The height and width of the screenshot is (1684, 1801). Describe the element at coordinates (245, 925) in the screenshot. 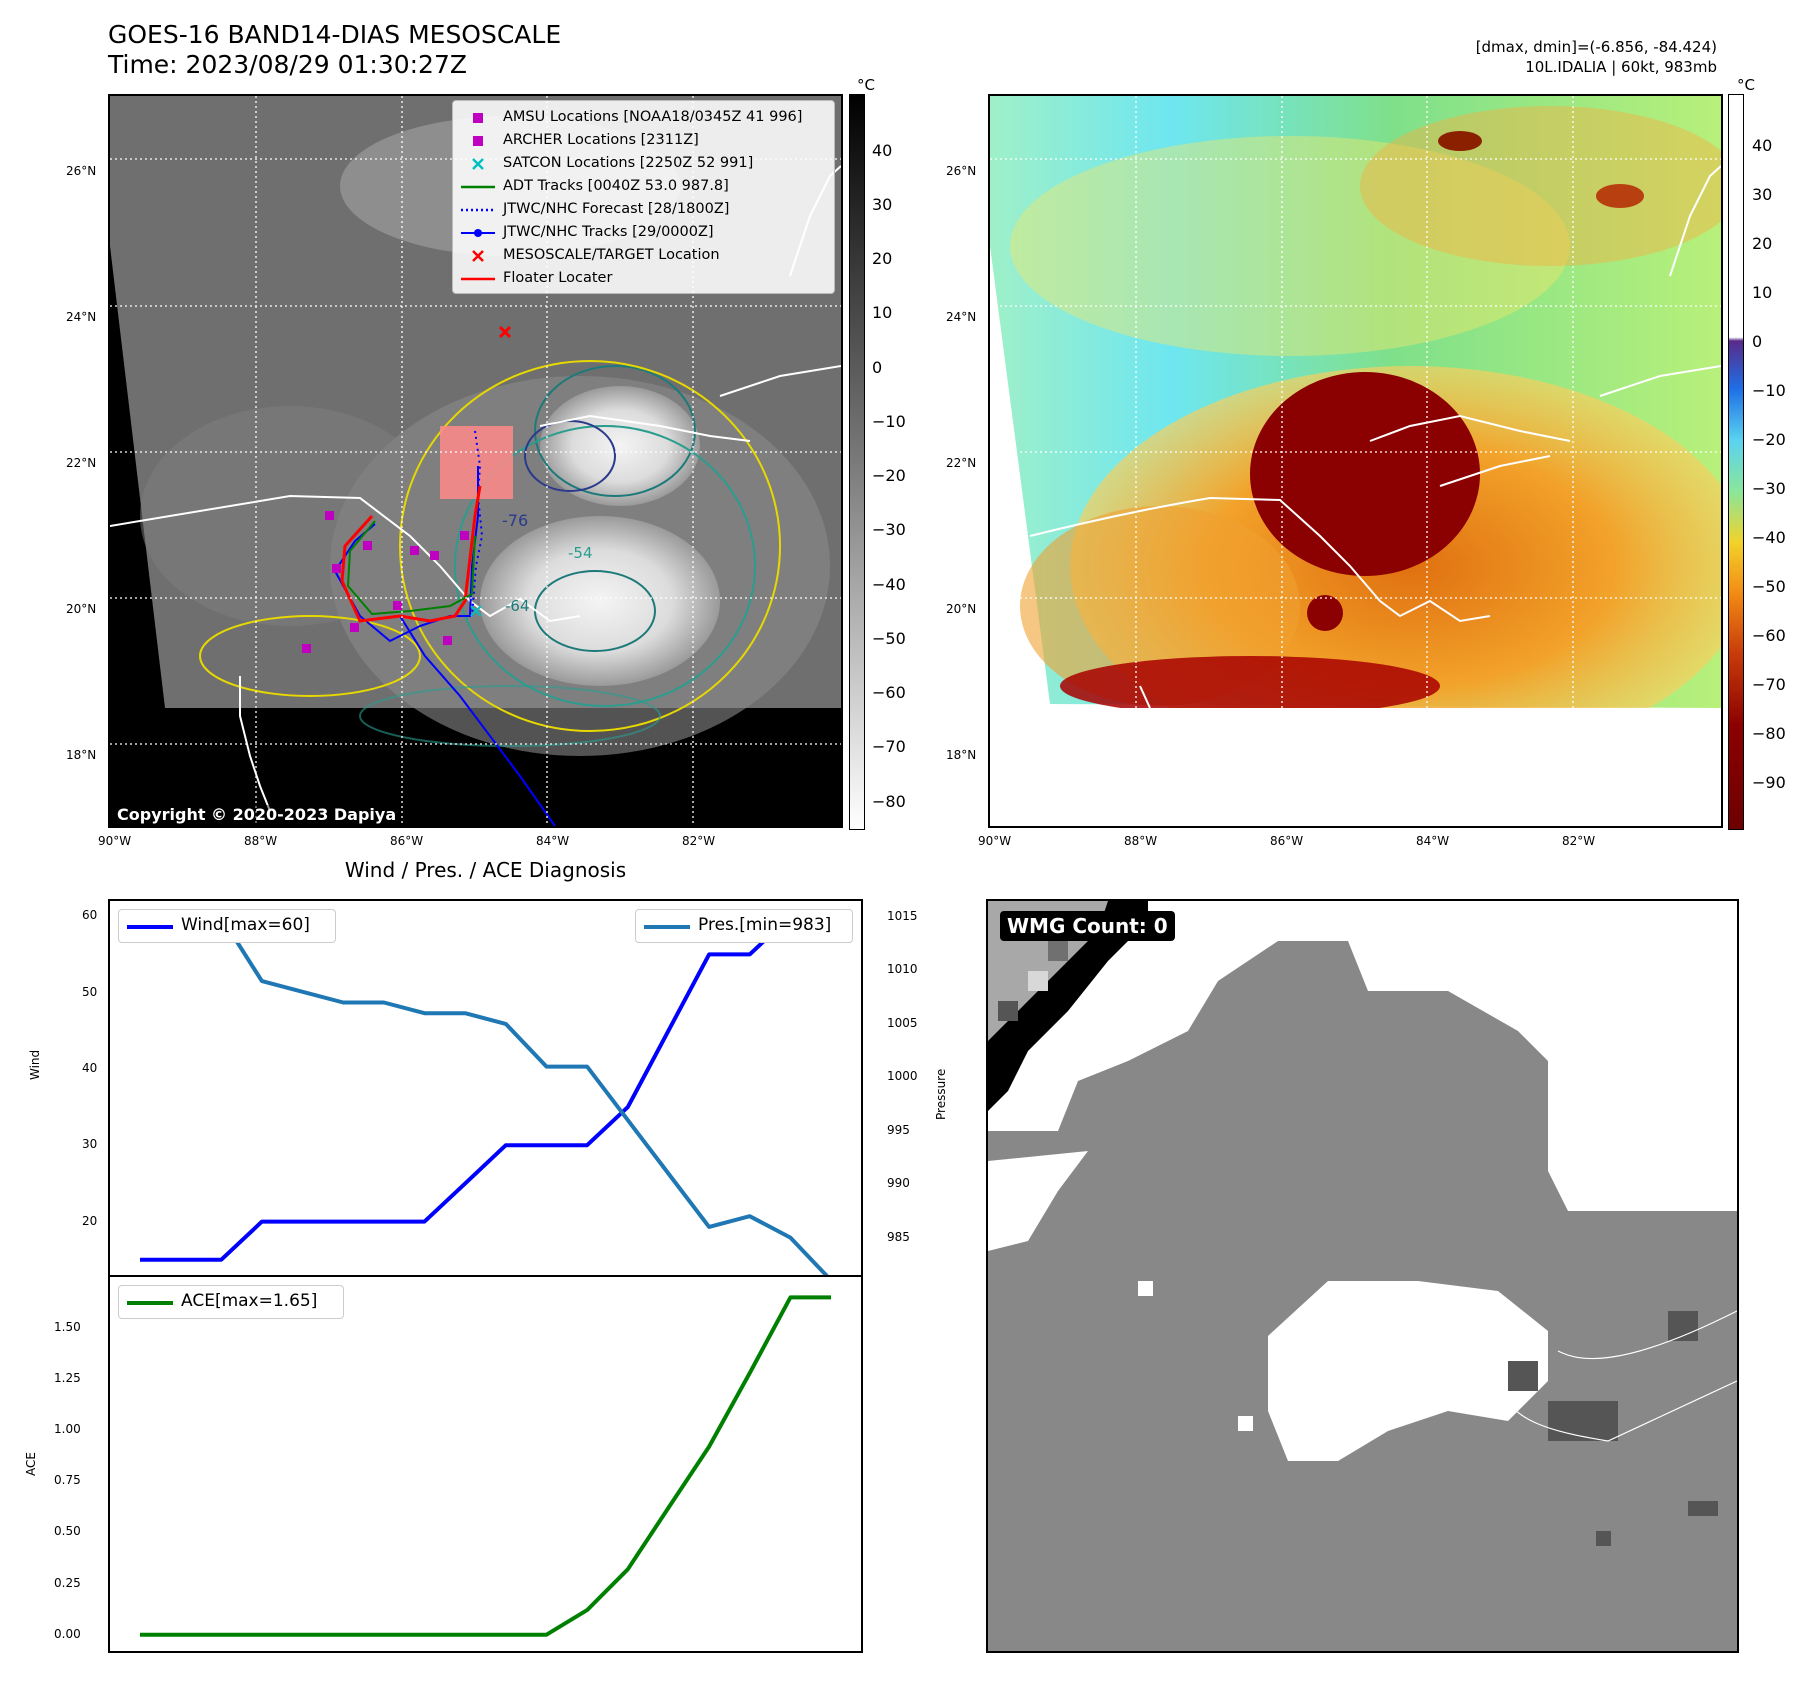

I see `wind-legend-label: Wind[max=60]` at that location.